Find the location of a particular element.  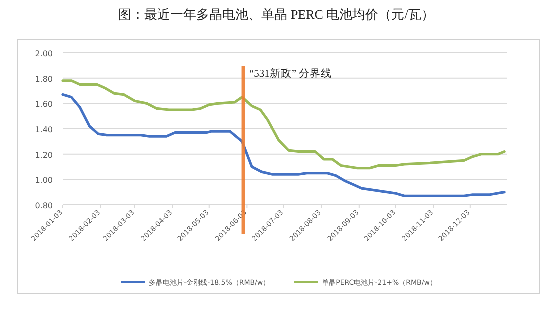

y-tick-label: 1.40 is located at coordinates (44, 130).